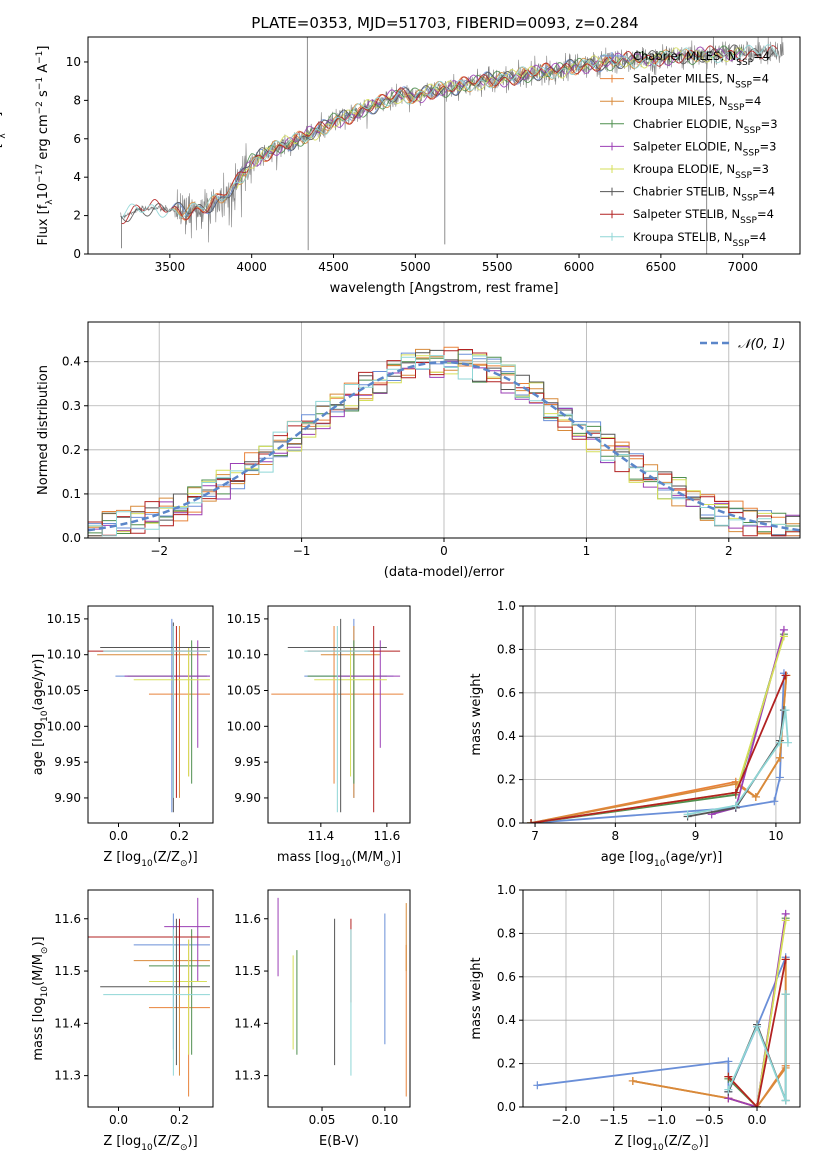  Describe the element at coordinates (320, 836) in the screenshot. I see `x-tick-label: 11.4` at that location.